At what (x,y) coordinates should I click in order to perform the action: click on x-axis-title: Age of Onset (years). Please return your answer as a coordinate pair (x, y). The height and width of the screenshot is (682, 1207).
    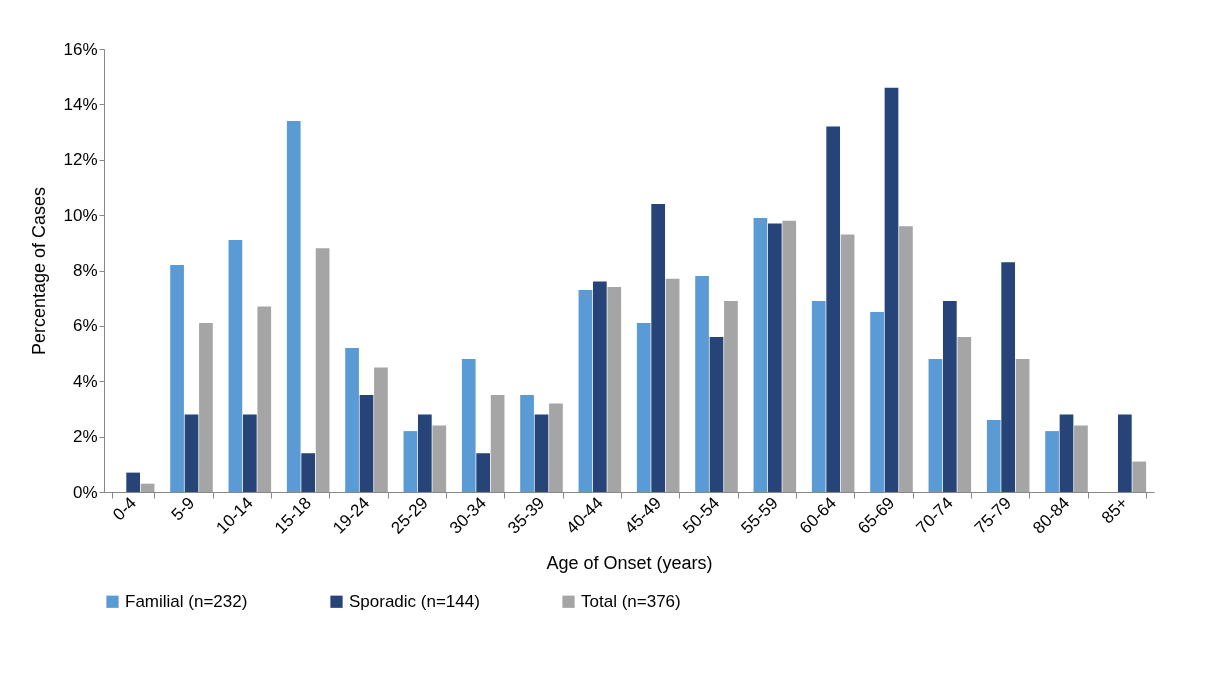
    Looking at the image, I should click on (629, 562).